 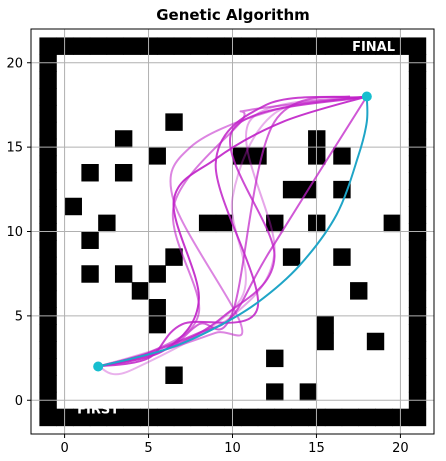 I want to click on x-tick-label: 10, so click(x=232, y=448).